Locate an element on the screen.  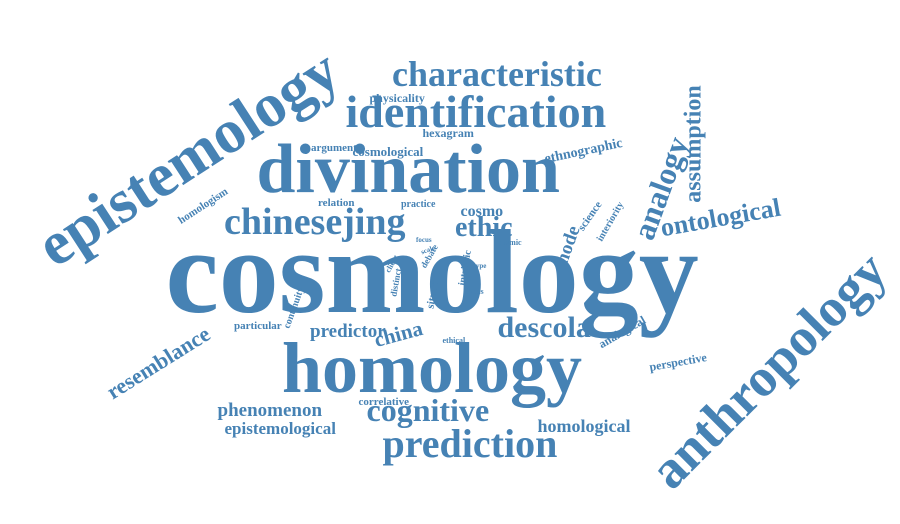
word-chinesejing: chinesejing is located at coordinates (315, 222).